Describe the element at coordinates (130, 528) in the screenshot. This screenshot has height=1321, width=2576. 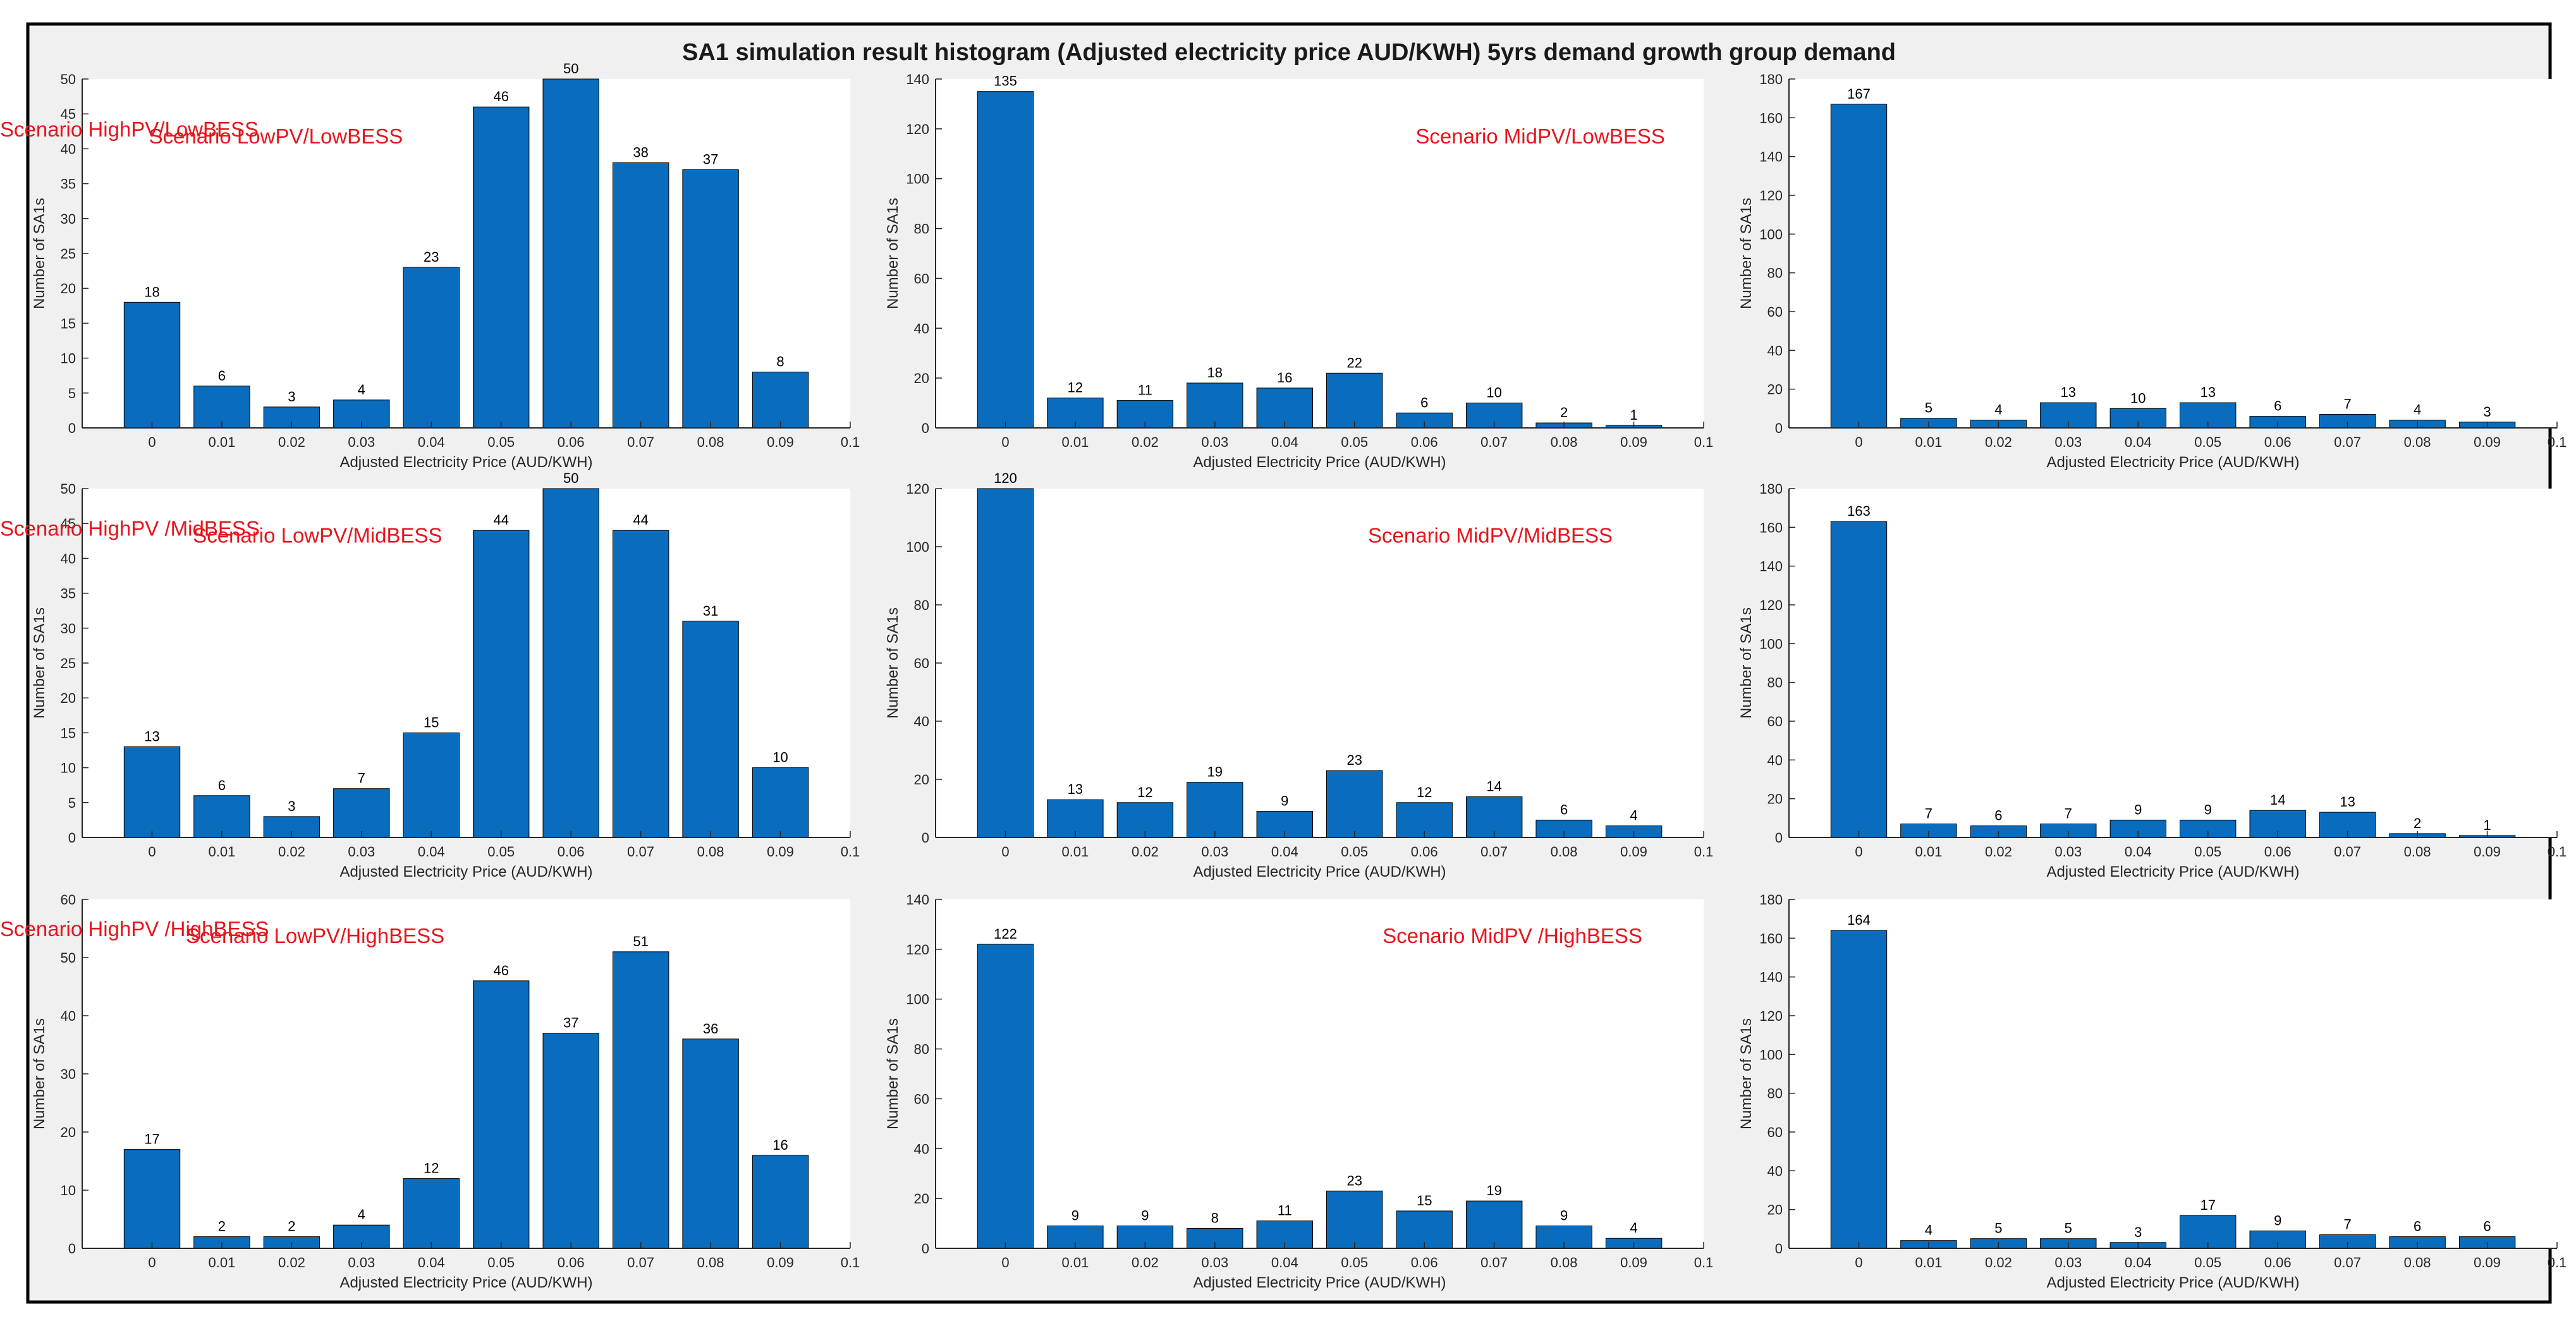
I see `scenario-label: Scenario HighPV /MidBESS` at that location.